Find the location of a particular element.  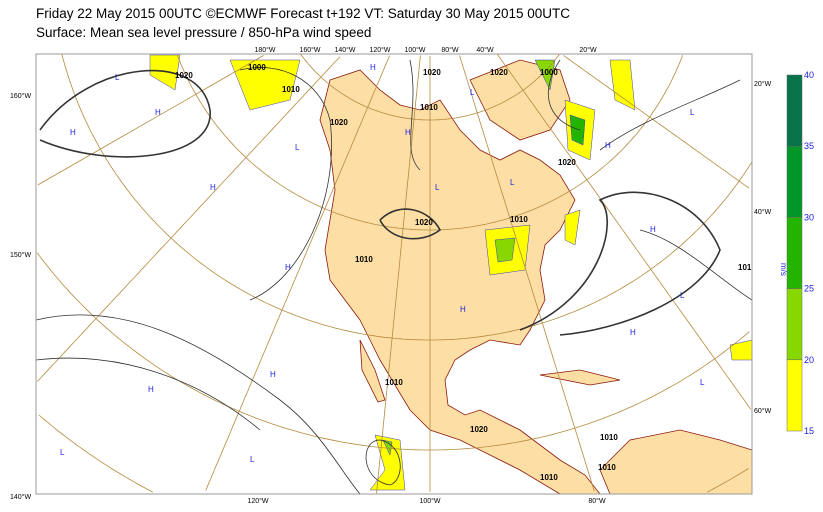

cuba is located at coordinates (580, 377).